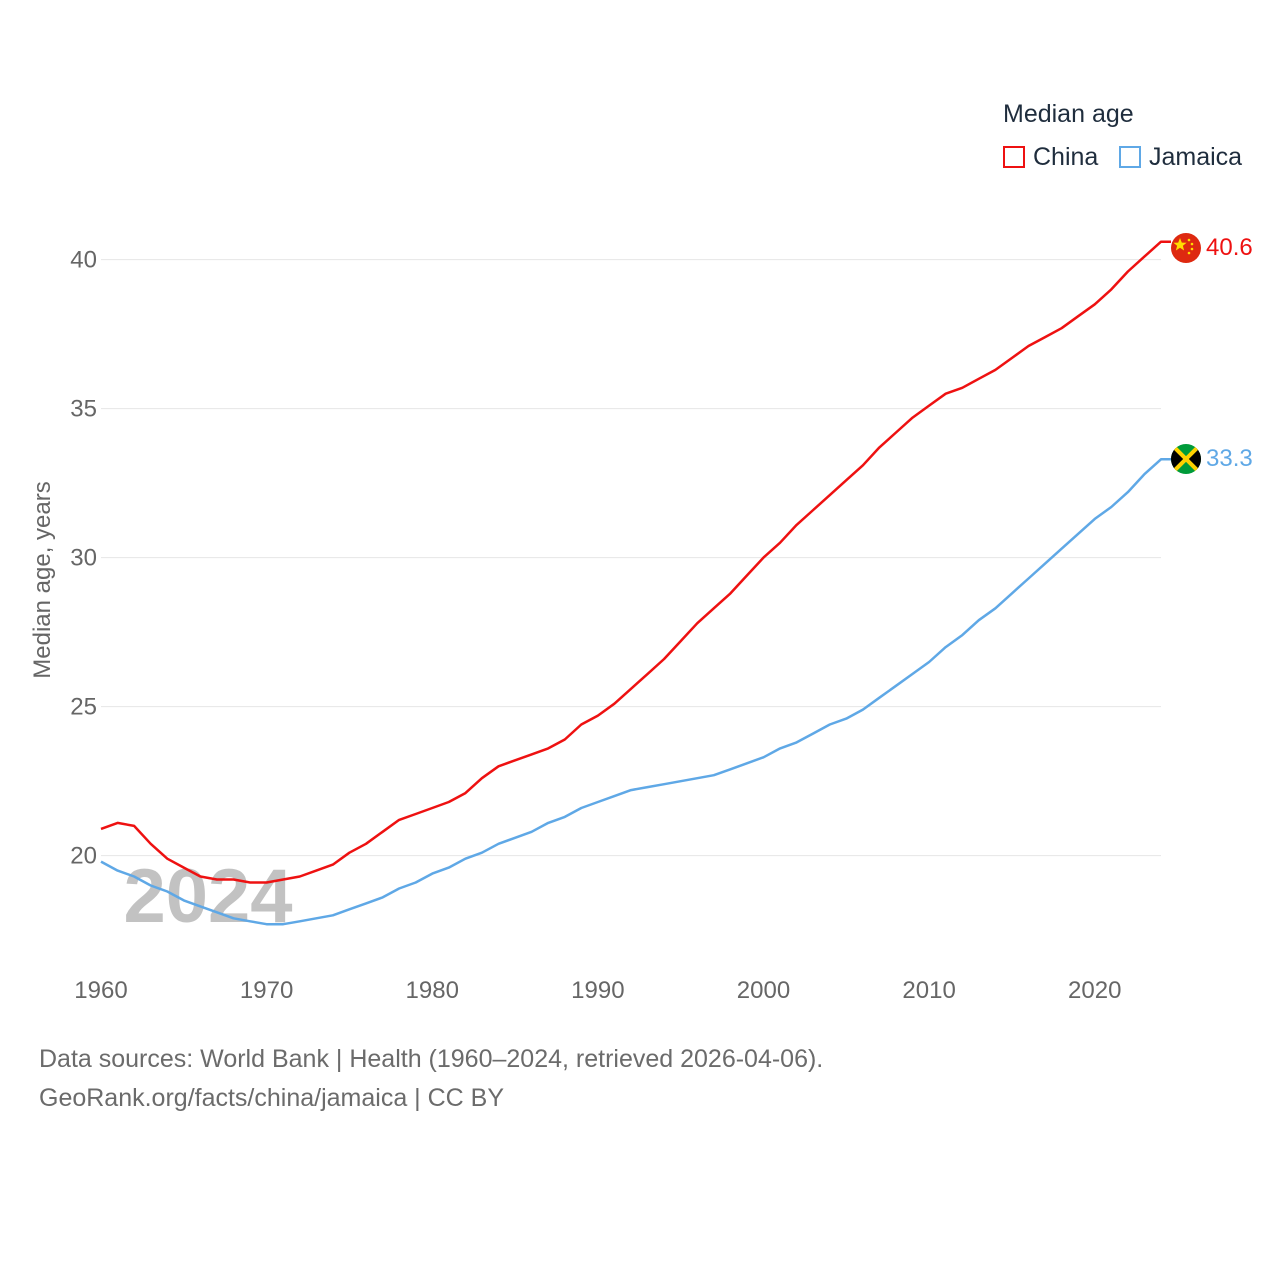 The height and width of the screenshot is (1280, 1280). I want to click on legend-label-china: China, so click(1066, 156).